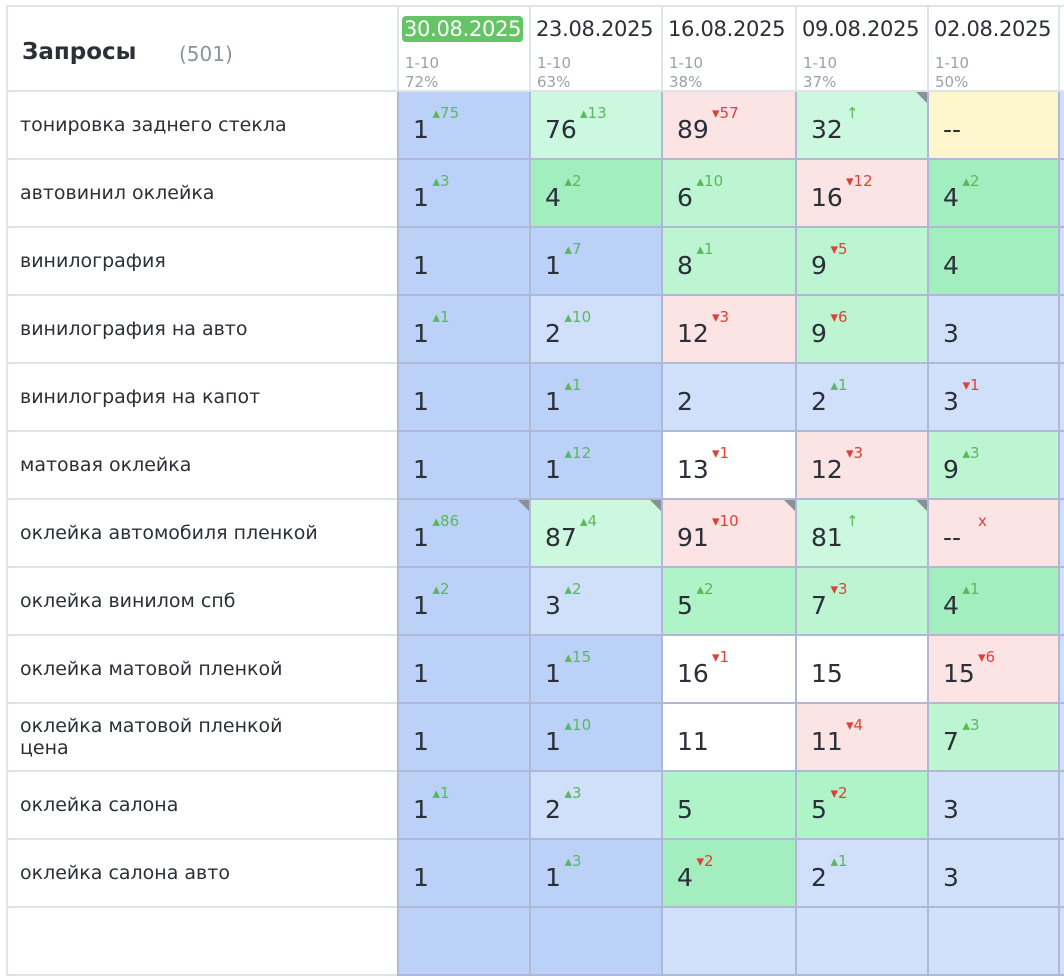 The height and width of the screenshot is (976, 1064). I want to click on position-cell: 4 ▴1, so click(992, 602).